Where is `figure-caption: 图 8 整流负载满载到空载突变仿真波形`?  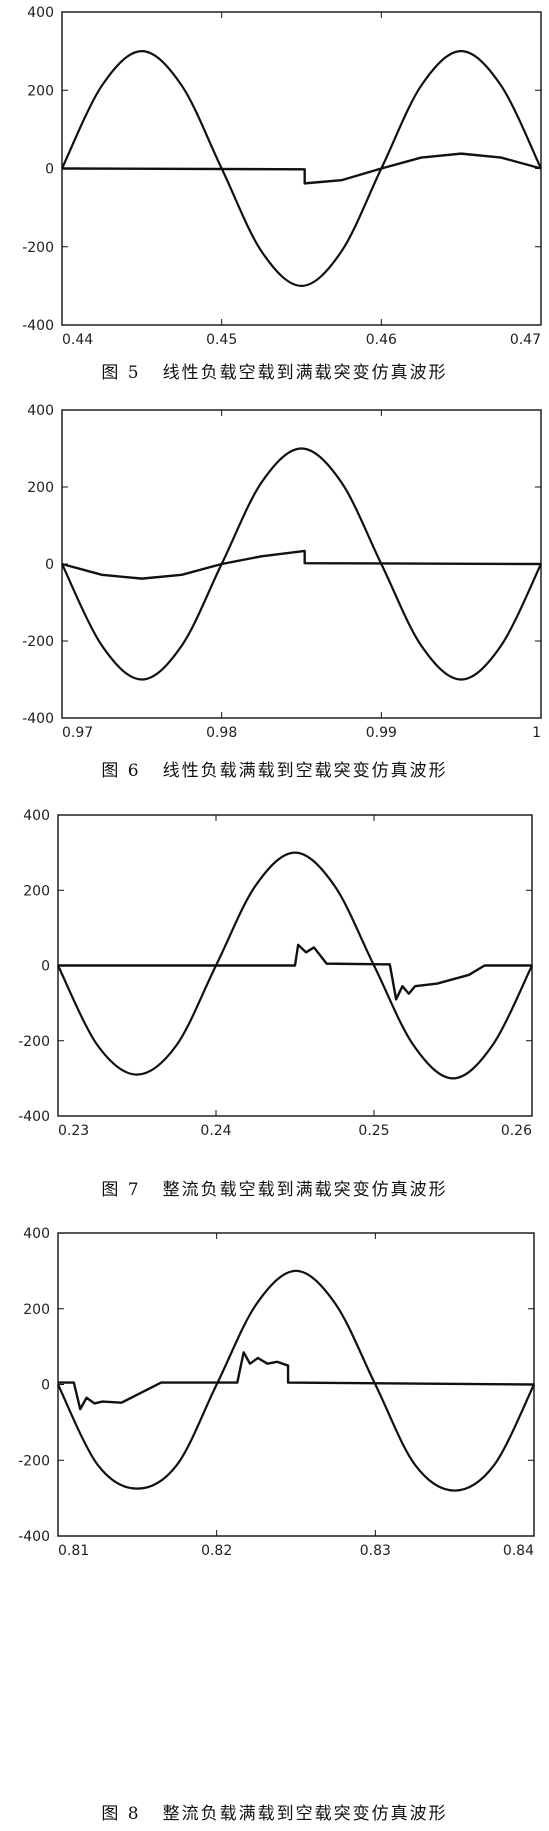 figure-caption: 图 8 整流负载满载到空载突变仿真波形 is located at coordinates (274, 1811).